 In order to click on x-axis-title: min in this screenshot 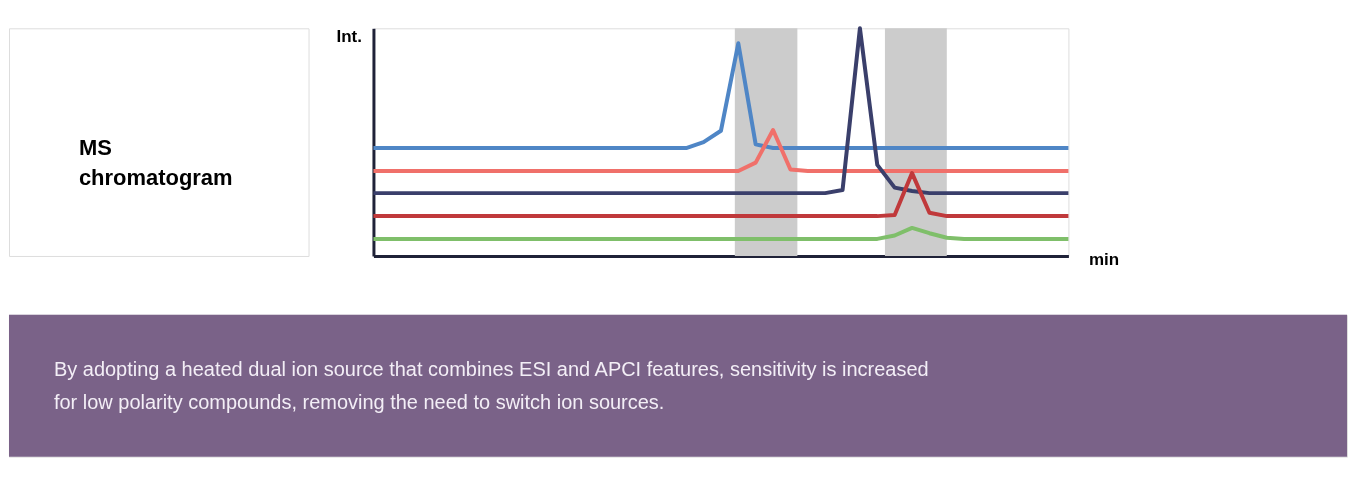, I will do `click(1104, 260)`.